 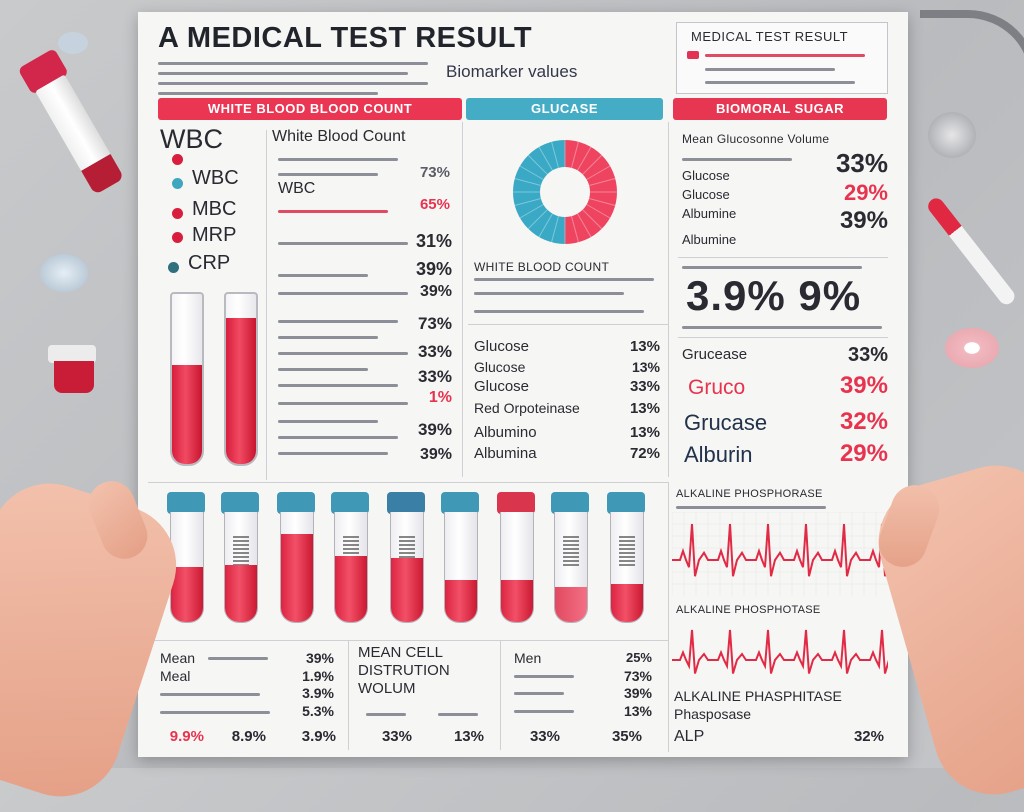 What do you see at coordinates (868, 736) in the screenshot?
I see `alp-value: 32%` at bounding box center [868, 736].